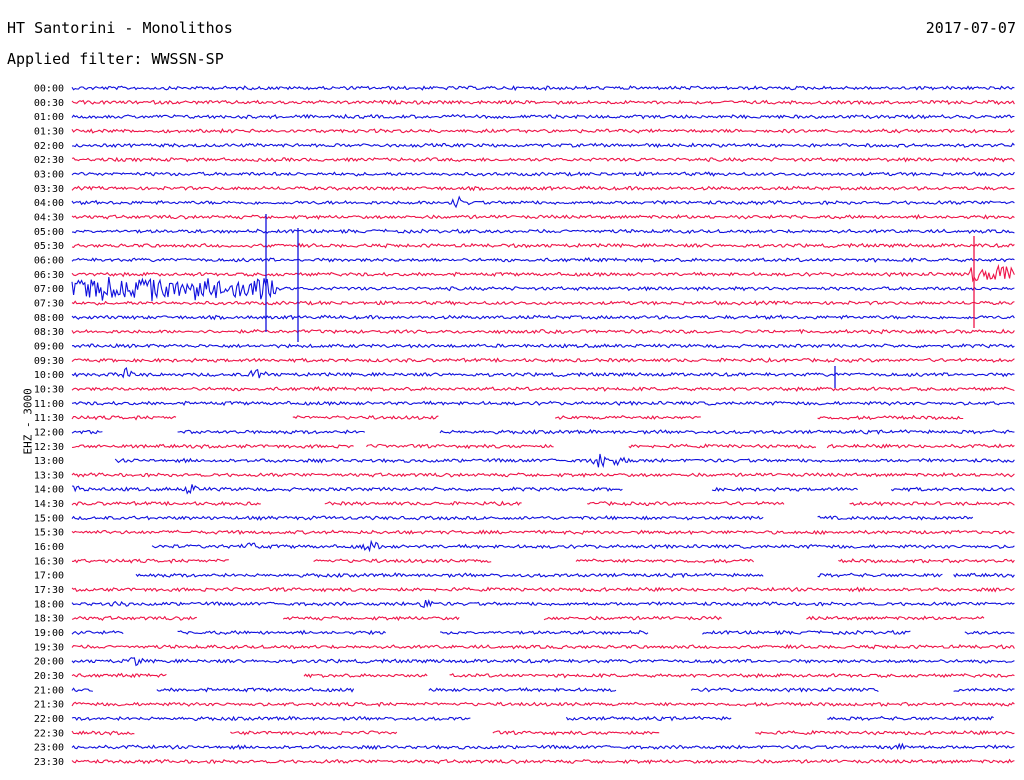 This screenshot has height=780, width=1024. I want to click on time-tick-label: 16:30, so click(49, 561).